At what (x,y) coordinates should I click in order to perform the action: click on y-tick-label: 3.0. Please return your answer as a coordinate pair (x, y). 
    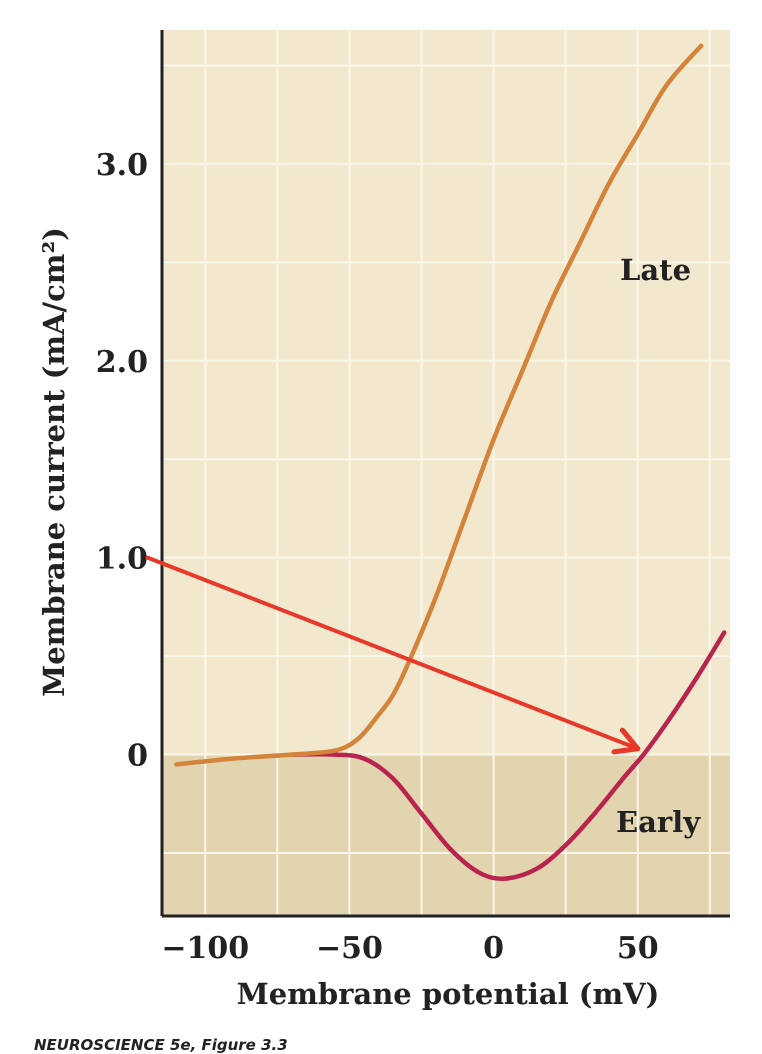
    Looking at the image, I should click on (122, 165).